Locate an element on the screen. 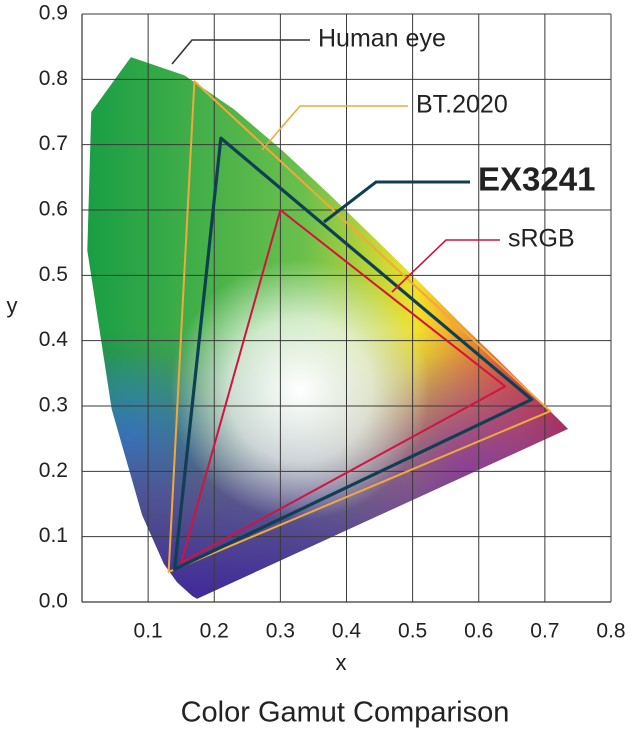 This screenshot has height=747, width=640. y-tick-label: 0.6 is located at coordinates (53, 209).